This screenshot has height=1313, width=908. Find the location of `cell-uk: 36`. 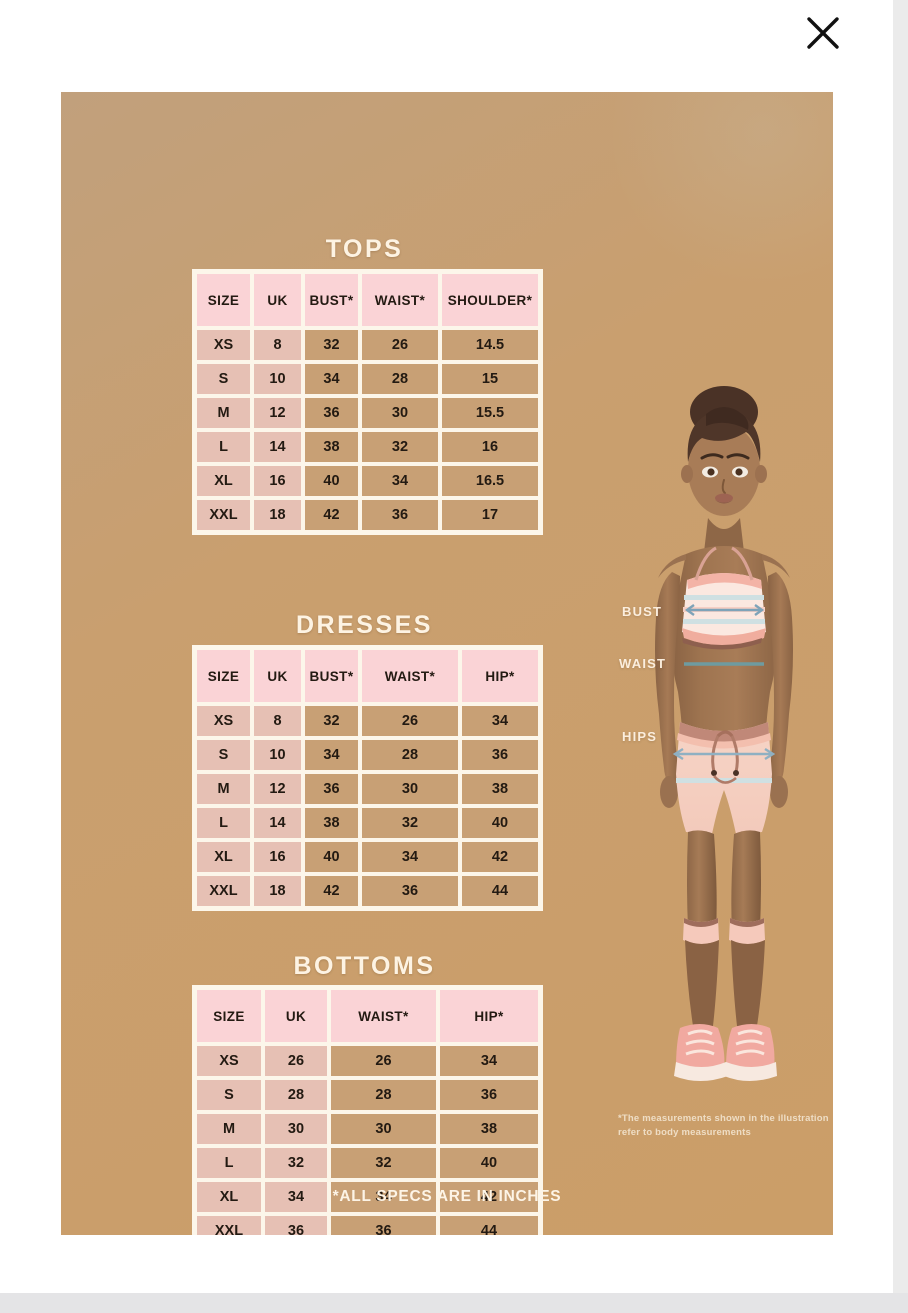

cell-uk: 36 is located at coordinates (296, 1224).